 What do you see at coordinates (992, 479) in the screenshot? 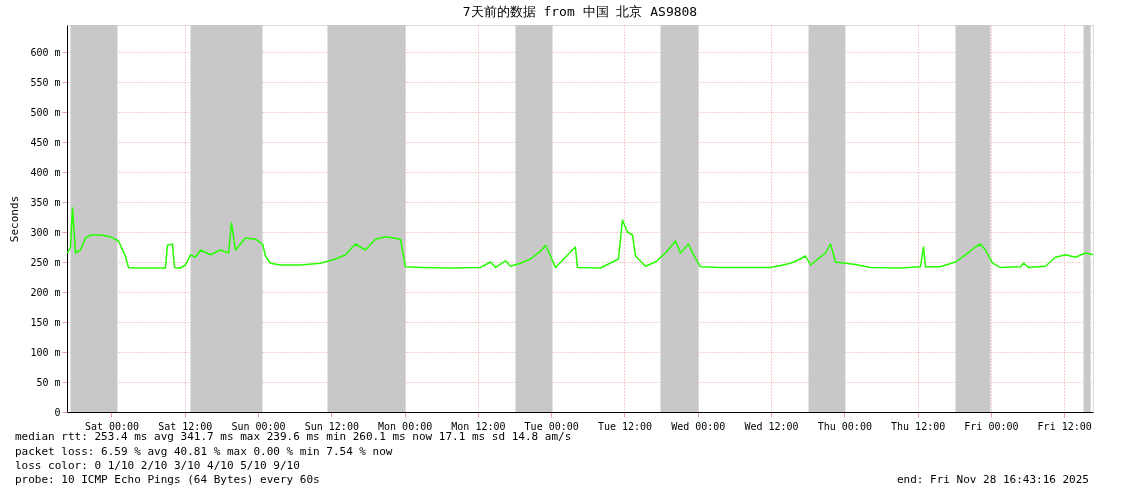
I see `text: end: Fri Nov 28 16:43:16 2025` at bounding box center [992, 479].